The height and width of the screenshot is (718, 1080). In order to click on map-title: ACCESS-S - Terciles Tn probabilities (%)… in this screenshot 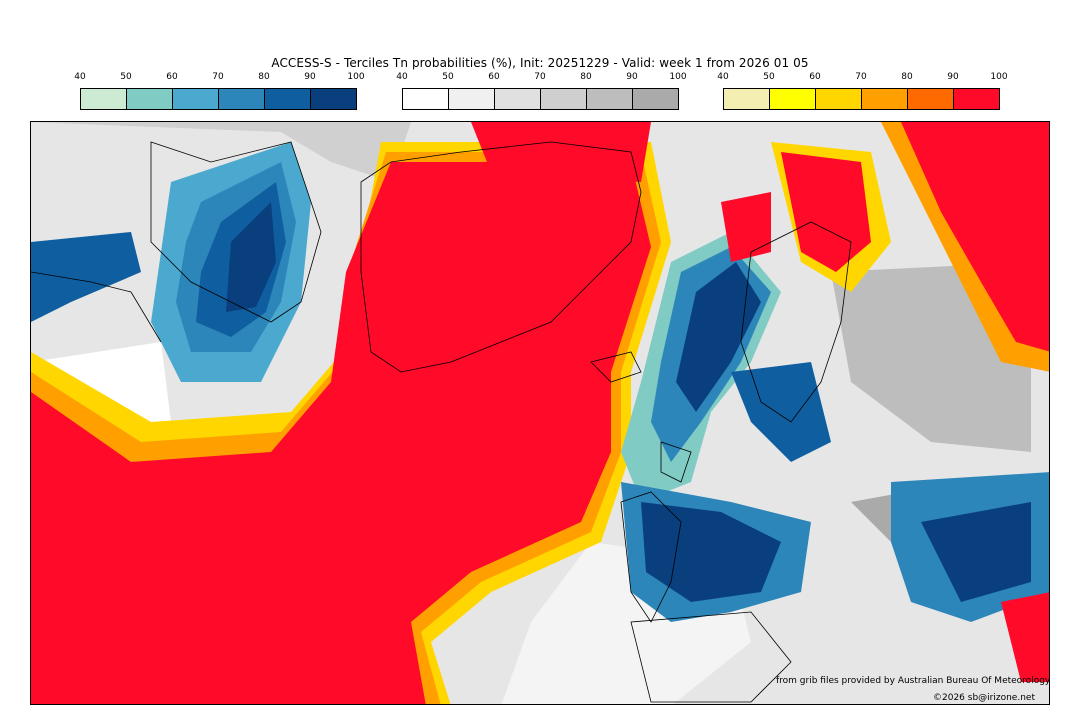, I will do `click(540, 63)`.